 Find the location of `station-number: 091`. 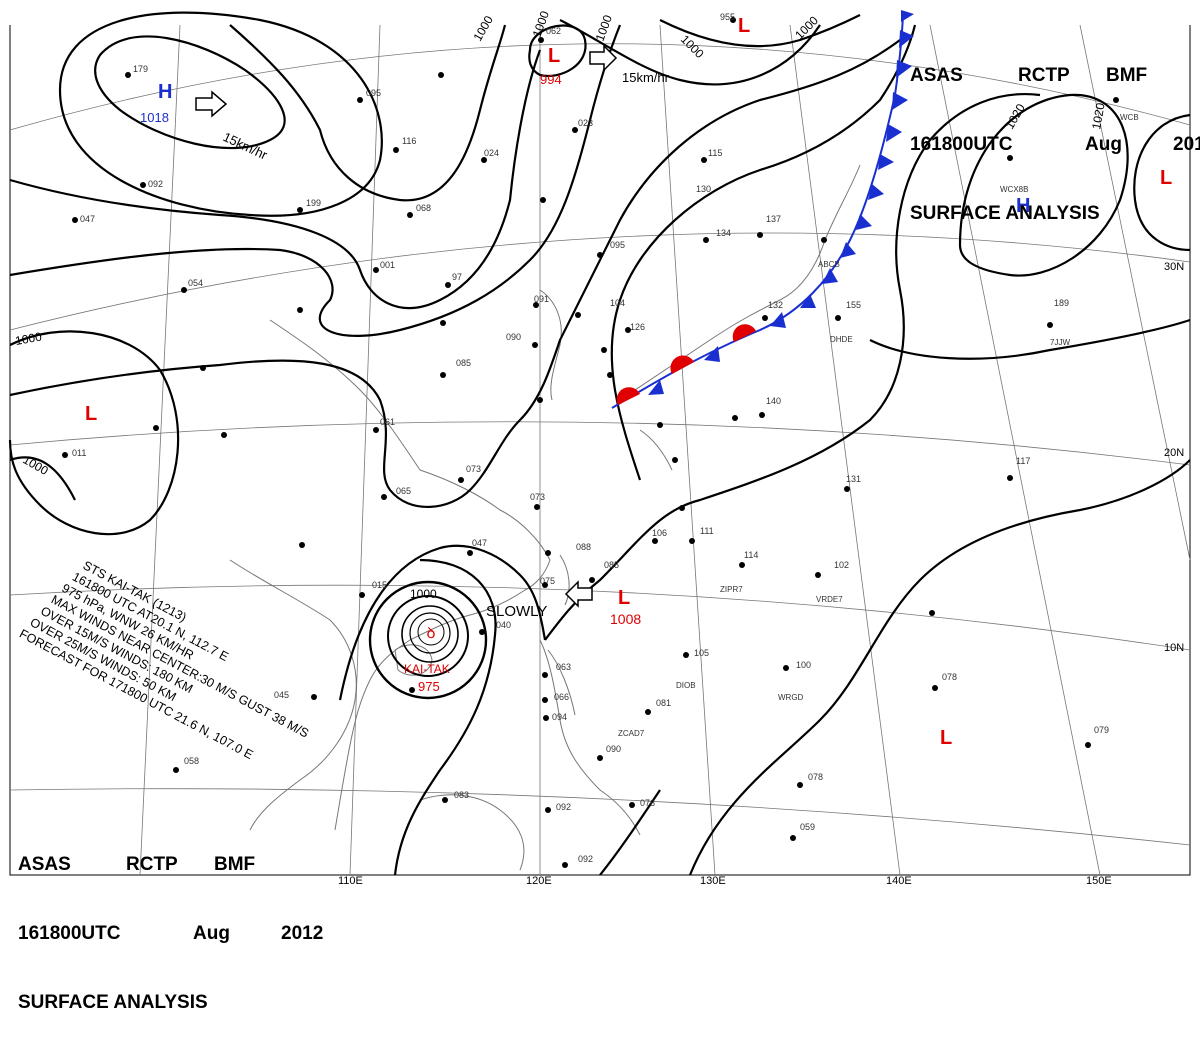

station-number: 091 is located at coordinates (541, 299).